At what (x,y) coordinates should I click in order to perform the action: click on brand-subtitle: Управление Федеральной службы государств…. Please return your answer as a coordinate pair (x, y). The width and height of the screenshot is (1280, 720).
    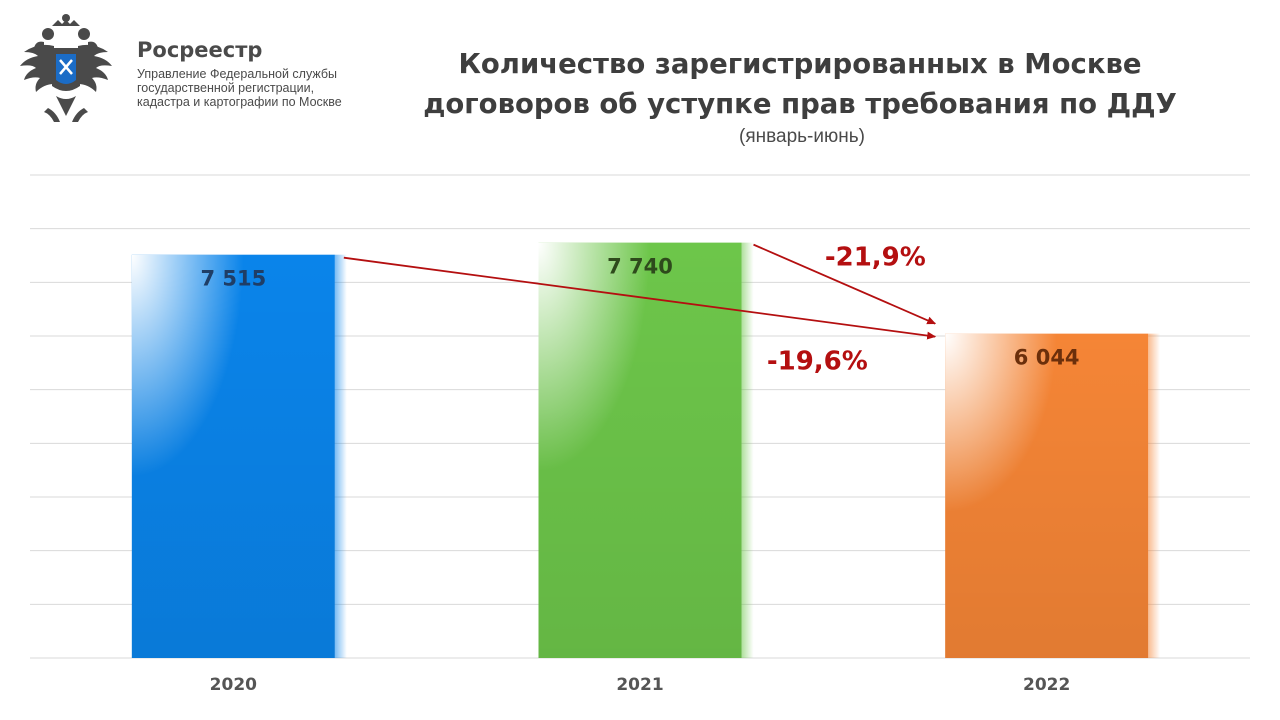
    Looking at the image, I should click on (252, 88).